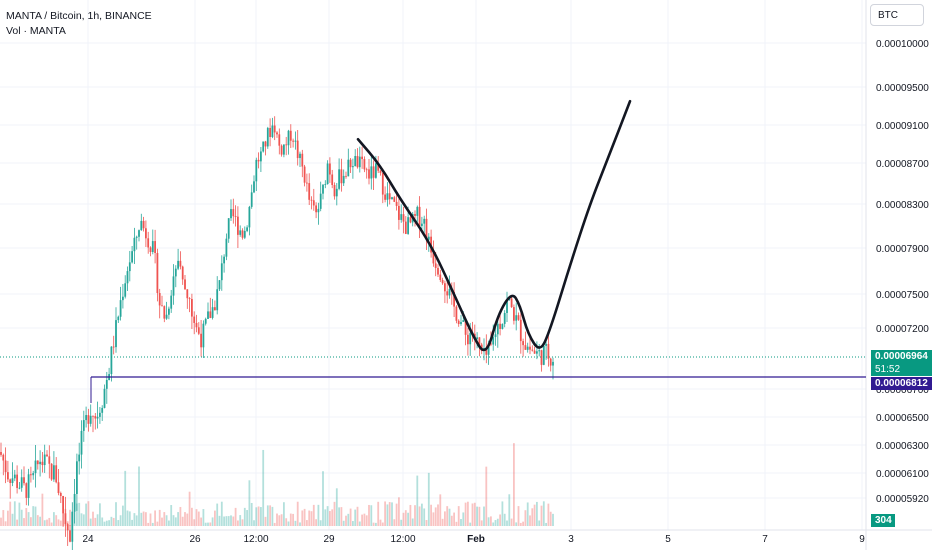 The image size is (932, 550). Describe the element at coordinates (902, 295) in the screenshot. I see `price-tick-label: 0.00007500` at that location.